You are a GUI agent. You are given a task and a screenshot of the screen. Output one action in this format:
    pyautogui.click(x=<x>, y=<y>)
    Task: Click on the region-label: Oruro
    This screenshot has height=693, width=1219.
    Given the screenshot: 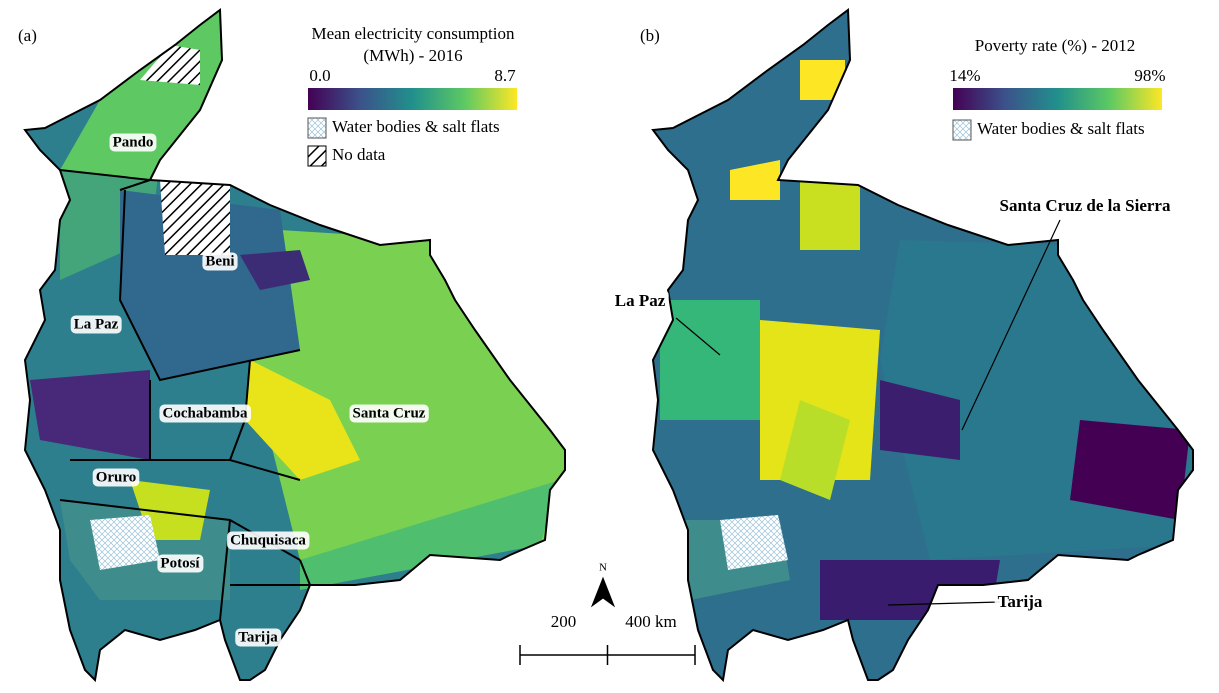 What is the action you would take?
    pyautogui.click(x=116, y=477)
    